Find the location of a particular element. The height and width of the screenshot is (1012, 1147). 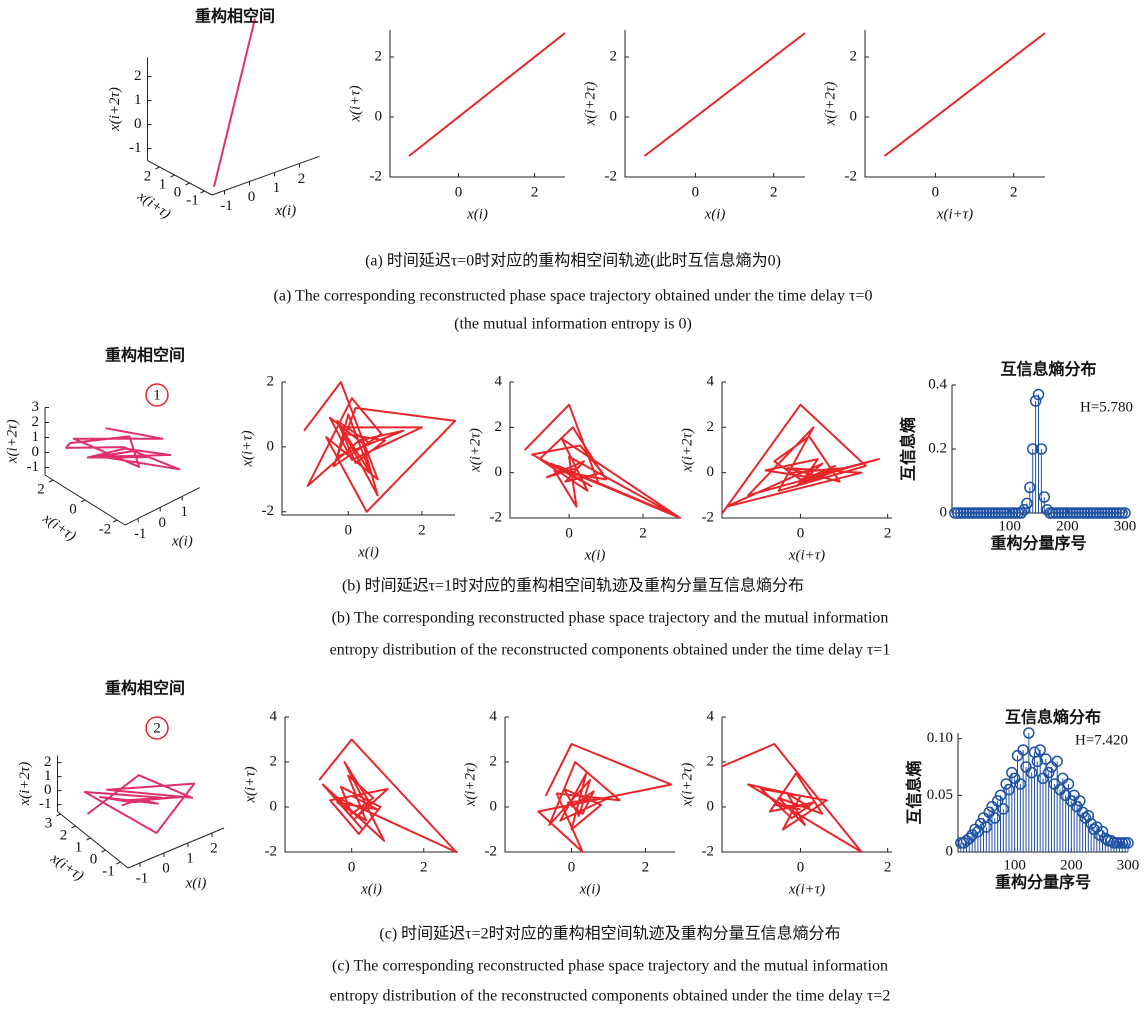

x-axis-label: 重构分量序号 is located at coordinates (1043, 882).